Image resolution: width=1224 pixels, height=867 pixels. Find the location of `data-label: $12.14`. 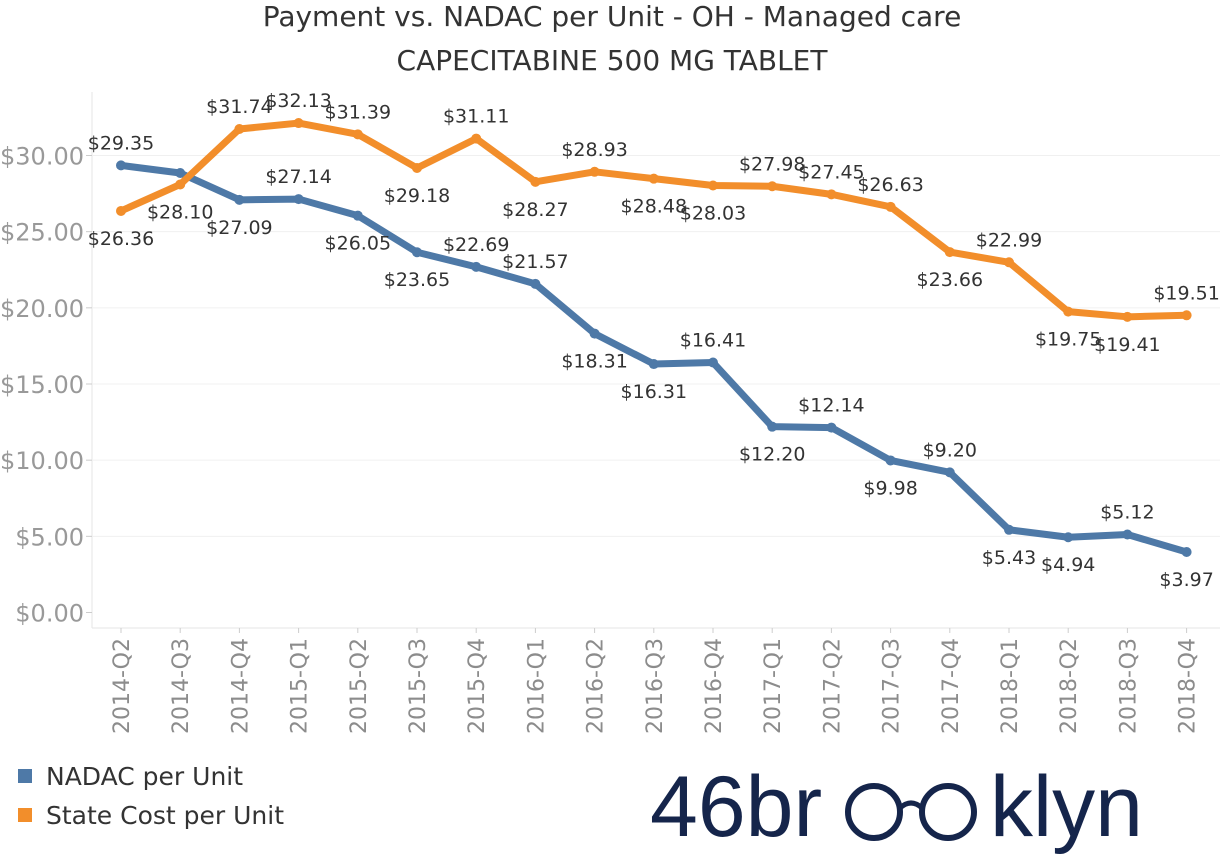

data-label: $12.14 is located at coordinates (831, 406).